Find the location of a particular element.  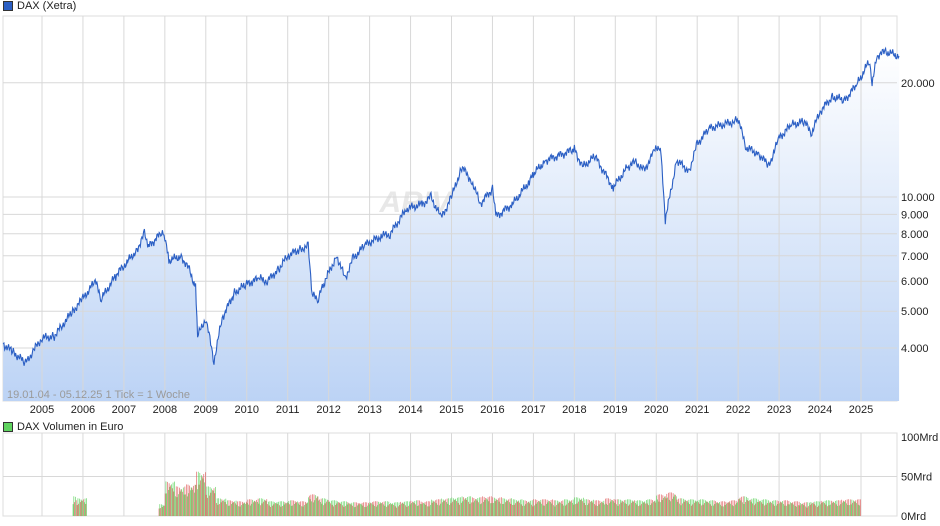

y-tick-label: 6.000 is located at coordinates (915, 282).